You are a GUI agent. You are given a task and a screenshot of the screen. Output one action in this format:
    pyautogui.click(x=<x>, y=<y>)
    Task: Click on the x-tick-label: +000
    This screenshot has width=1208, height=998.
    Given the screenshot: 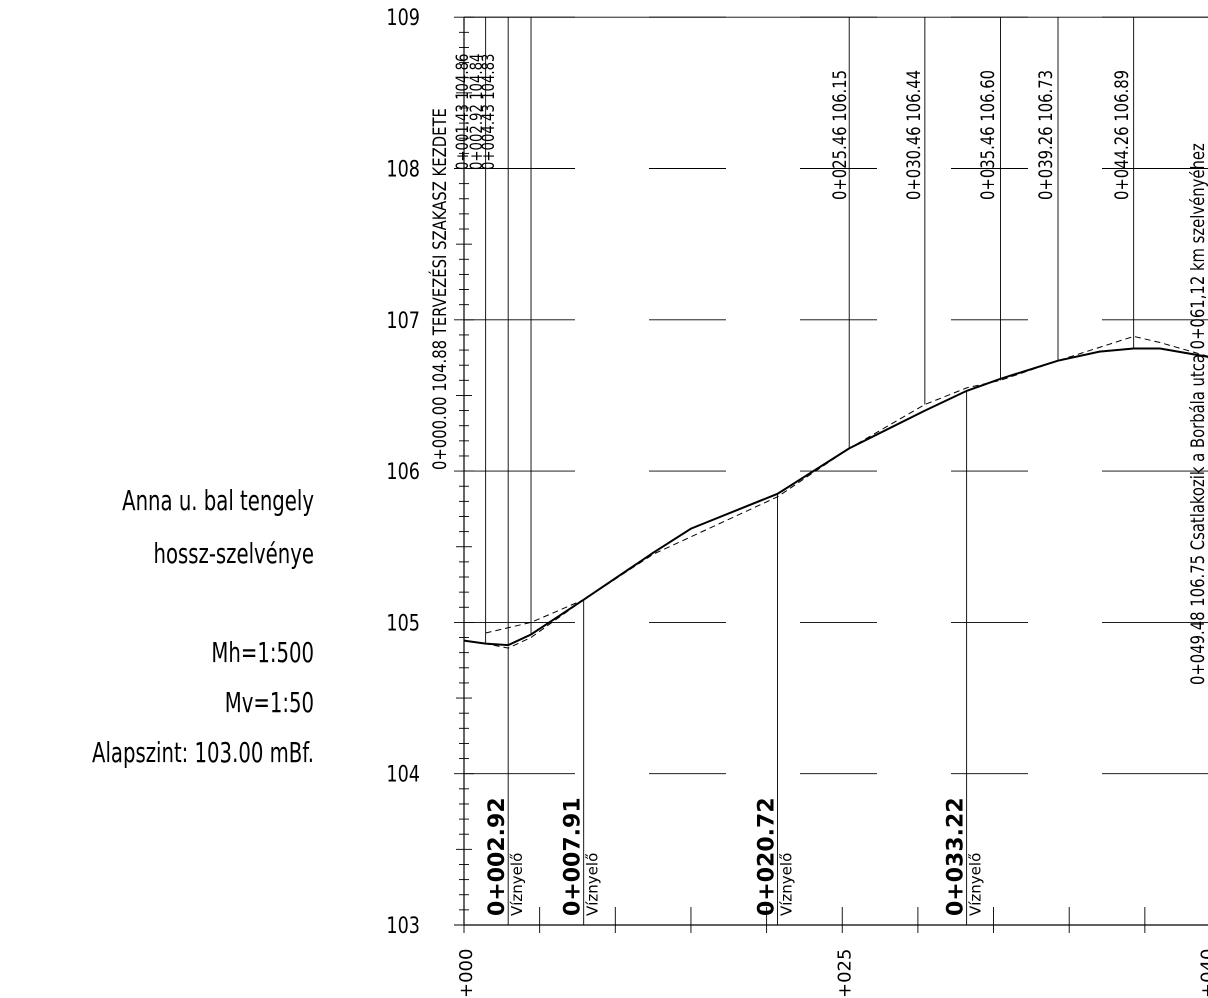 What is the action you would take?
    pyautogui.click(x=466, y=973)
    